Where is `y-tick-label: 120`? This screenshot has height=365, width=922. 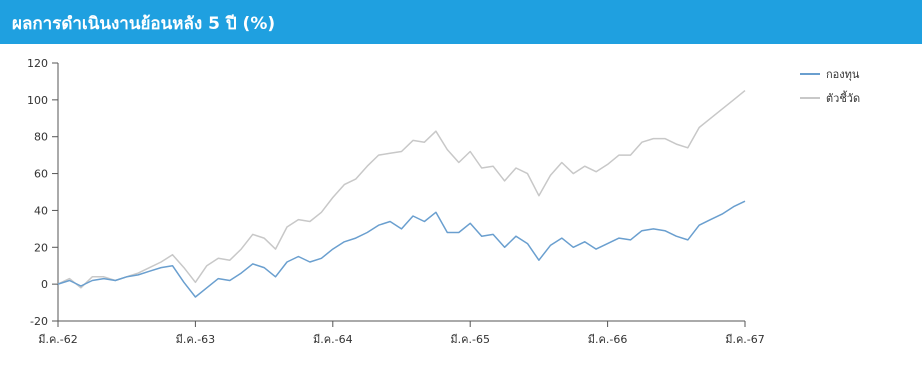 y-tick-label: 120 is located at coordinates (37, 63).